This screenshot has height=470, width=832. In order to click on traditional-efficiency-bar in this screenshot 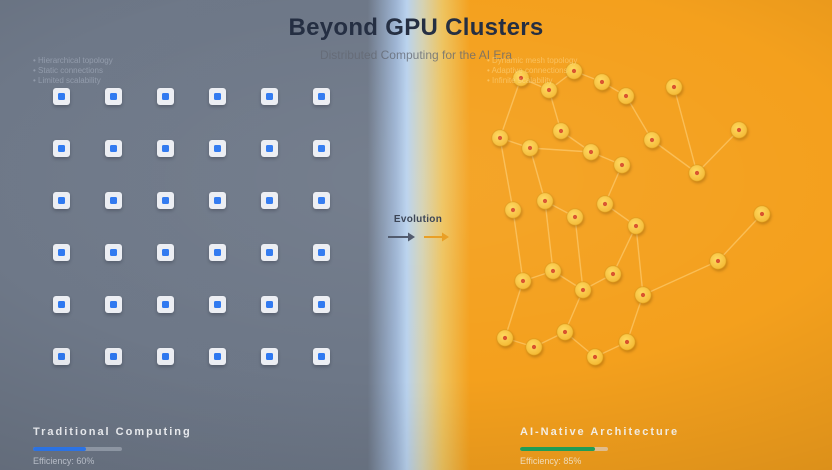, I will do `click(77, 449)`.